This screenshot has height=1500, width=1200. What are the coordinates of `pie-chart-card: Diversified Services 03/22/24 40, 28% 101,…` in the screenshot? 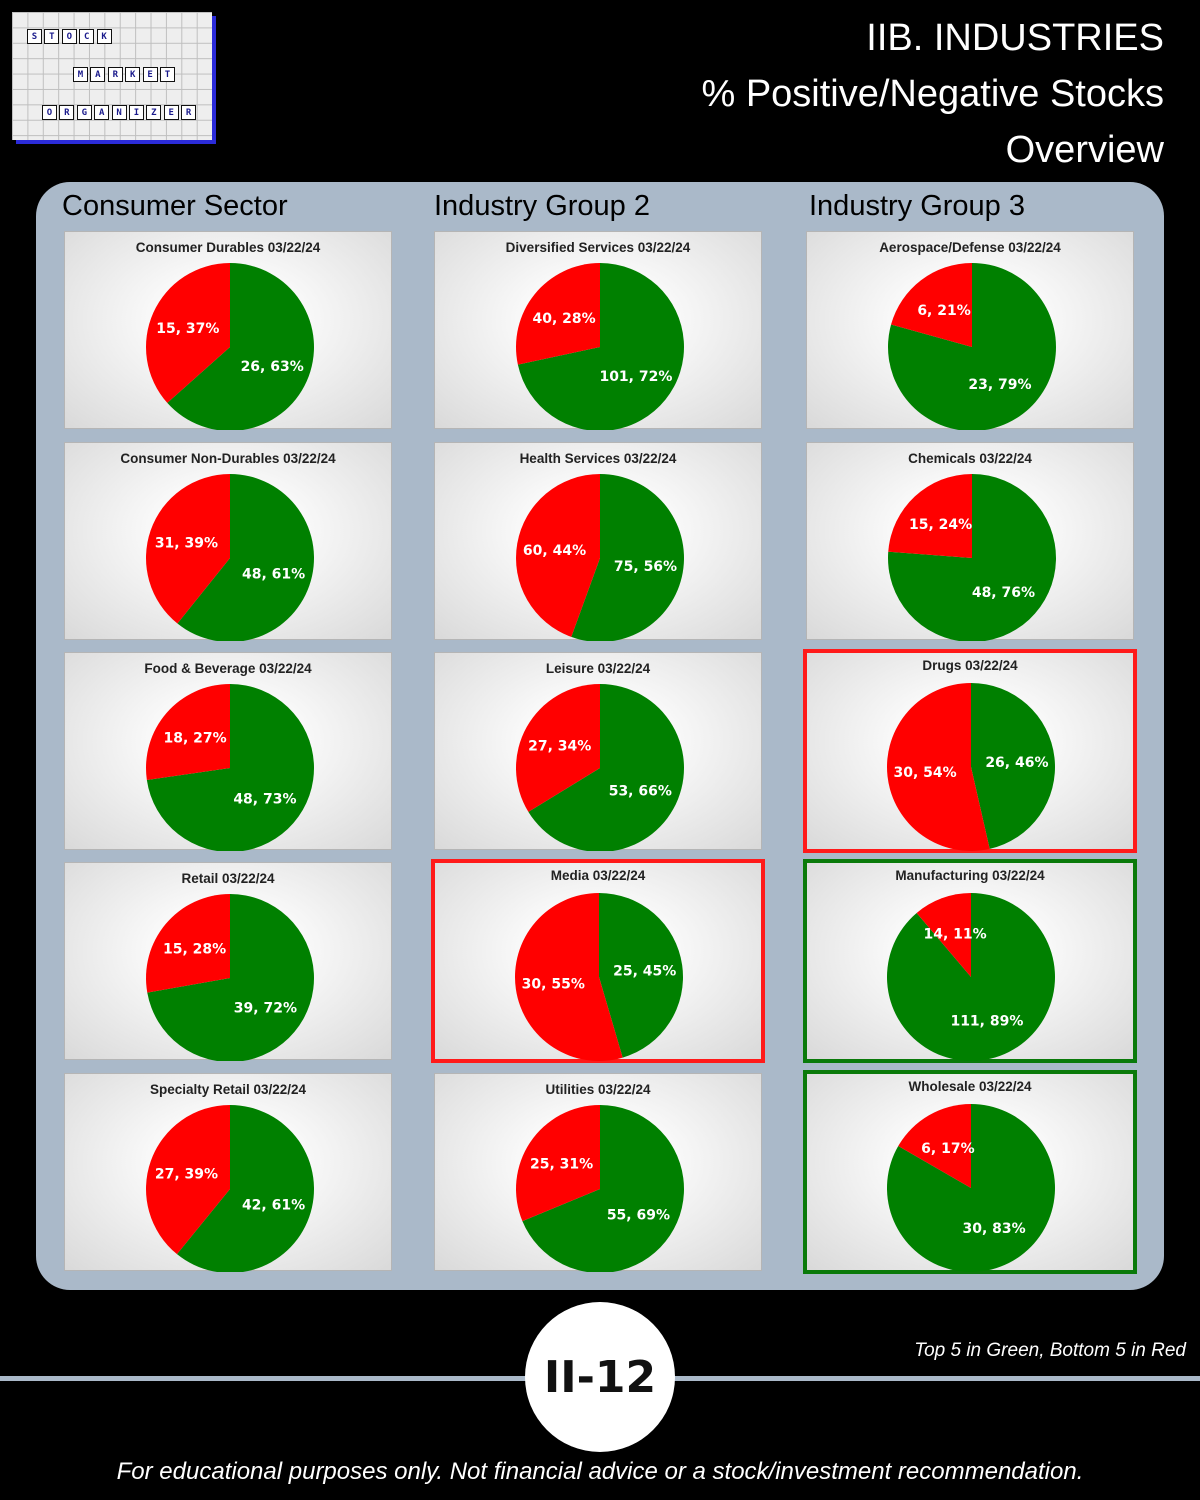 It's located at (598, 330).